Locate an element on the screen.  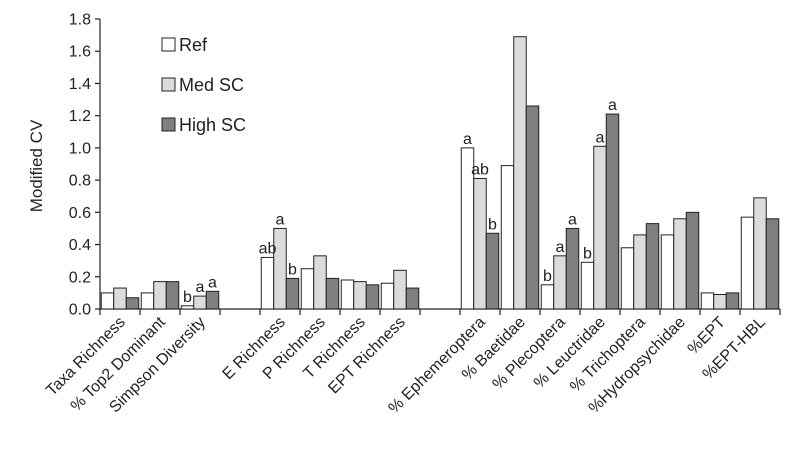
y-tick-label: 1.2 is located at coordinates (80, 116).